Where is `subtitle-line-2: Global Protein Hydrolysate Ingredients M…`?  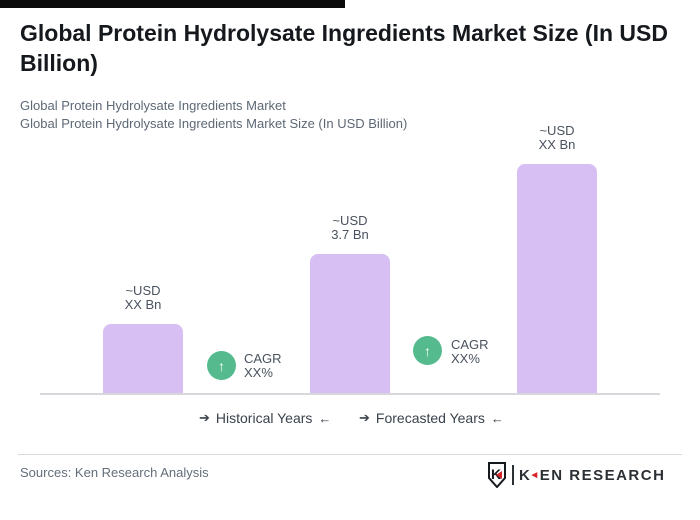
subtitle-line-2: Global Protein Hydrolysate Ingredients M… is located at coordinates (214, 123).